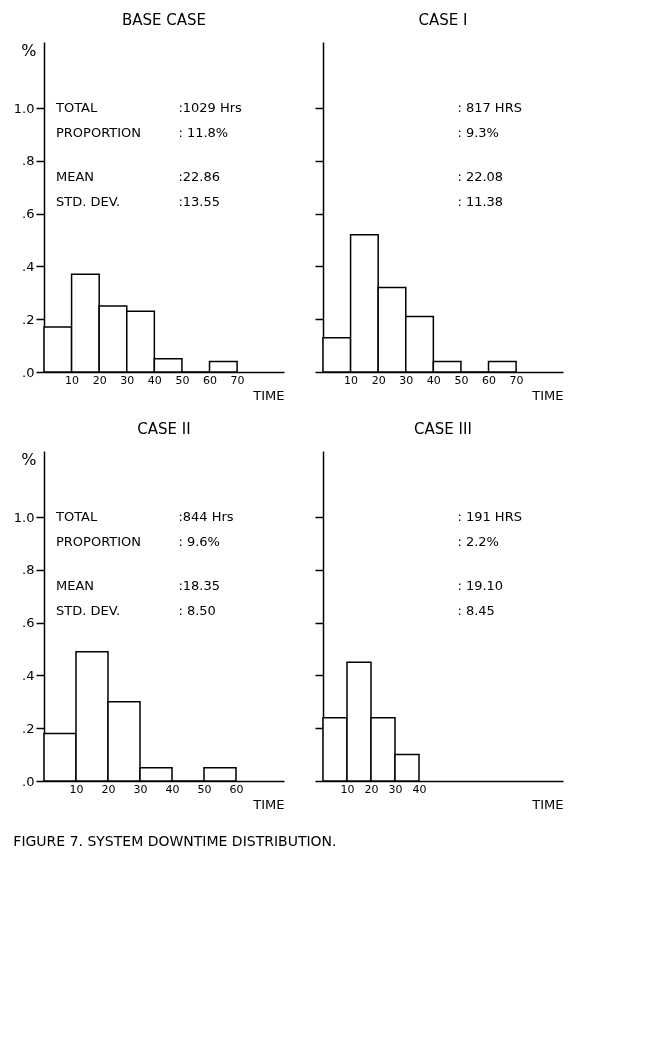 The width and height of the screenshot is (659, 1057). I want to click on annotation: : 11.38, so click(480, 202).